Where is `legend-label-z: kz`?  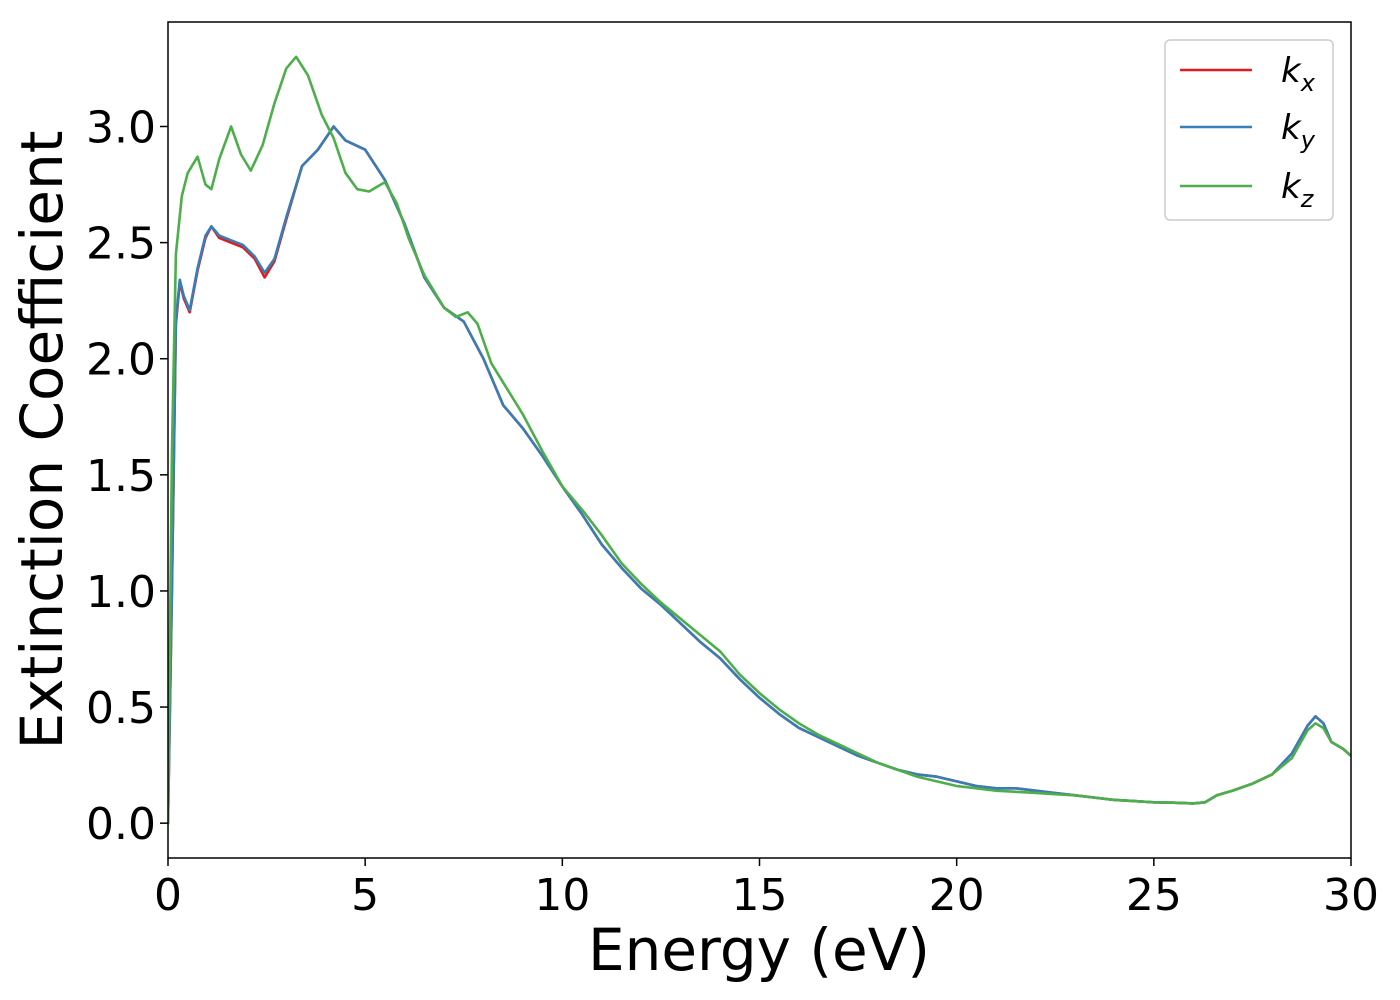
legend-label-z: kz is located at coordinates (1298, 190).